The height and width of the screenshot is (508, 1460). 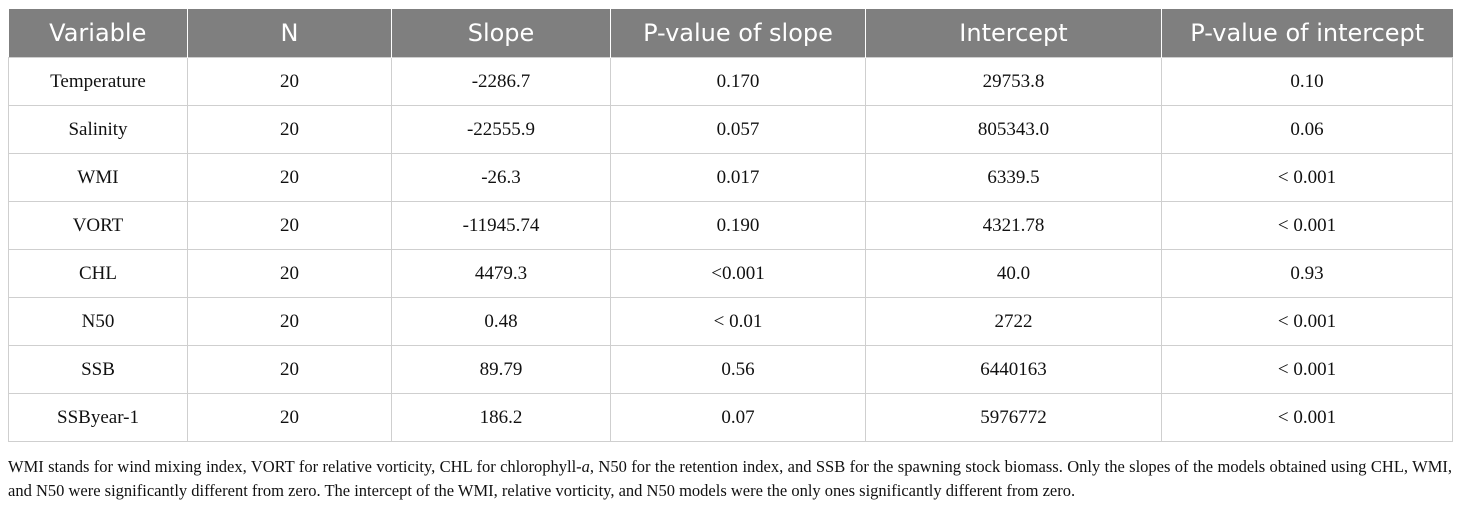 I want to click on table-row: VORT 20 -11945.74 0.190 4321.78 < 0.001, so click(x=730, y=225).